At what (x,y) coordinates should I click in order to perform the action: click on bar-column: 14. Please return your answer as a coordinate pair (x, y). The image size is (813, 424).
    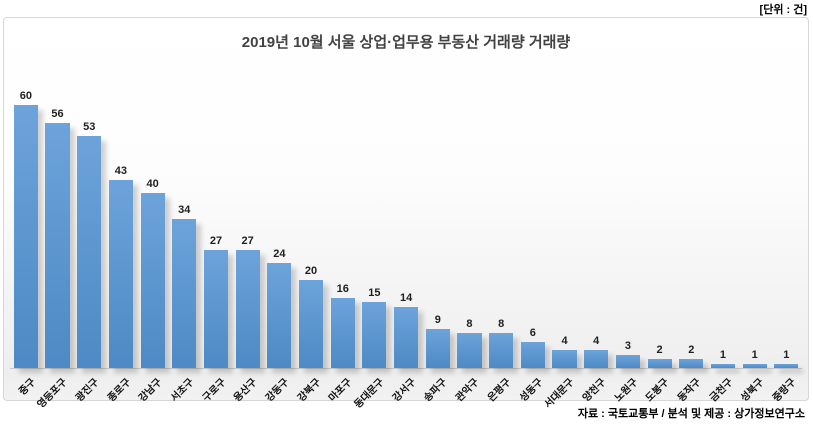
    Looking at the image, I should click on (406, 193).